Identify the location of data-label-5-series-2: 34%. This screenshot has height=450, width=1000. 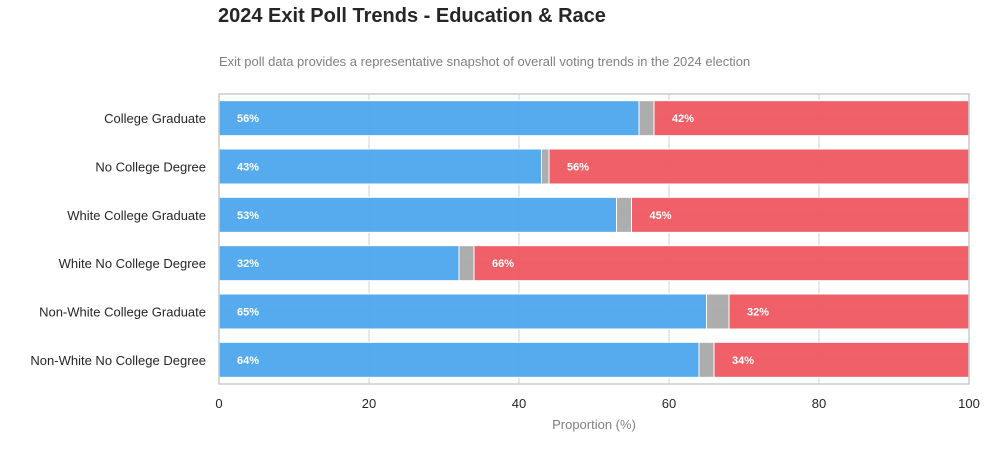
(743, 361).